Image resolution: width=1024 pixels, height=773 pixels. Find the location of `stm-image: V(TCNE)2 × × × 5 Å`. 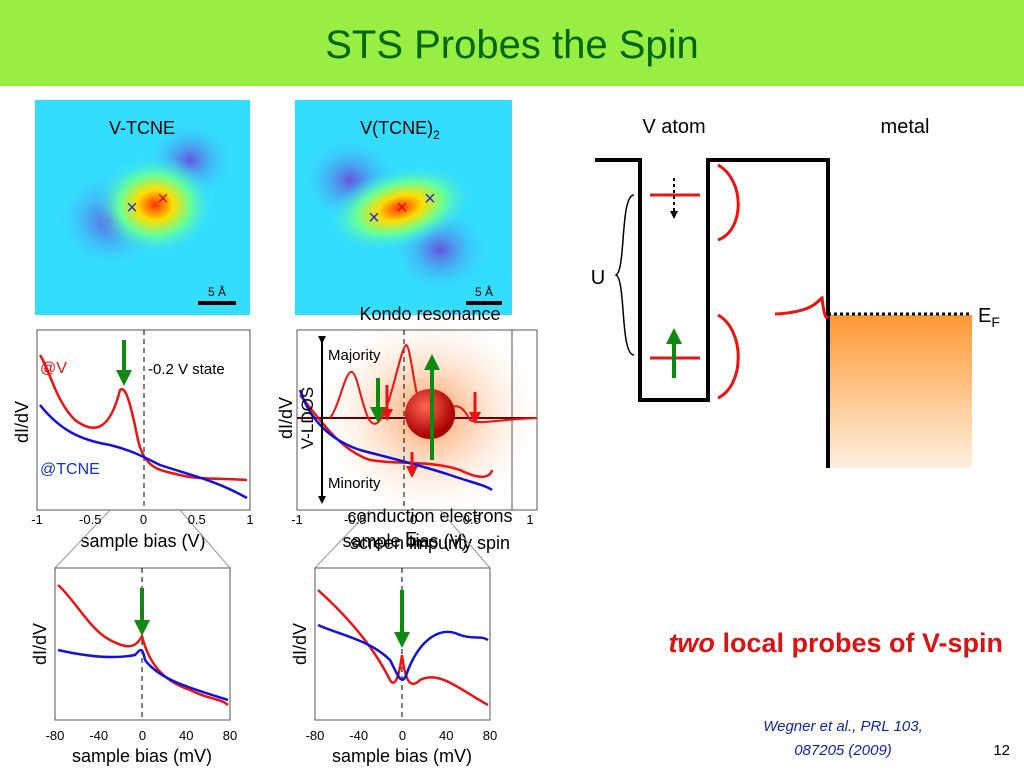

stm-image: V(TCNE)2 × × × 5 Å is located at coordinates (403, 207).